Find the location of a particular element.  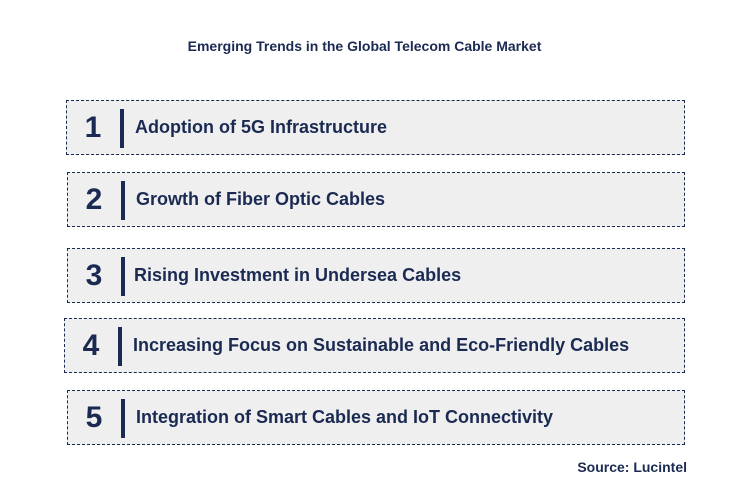

trend-number: 1 is located at coordinates (93, 127).